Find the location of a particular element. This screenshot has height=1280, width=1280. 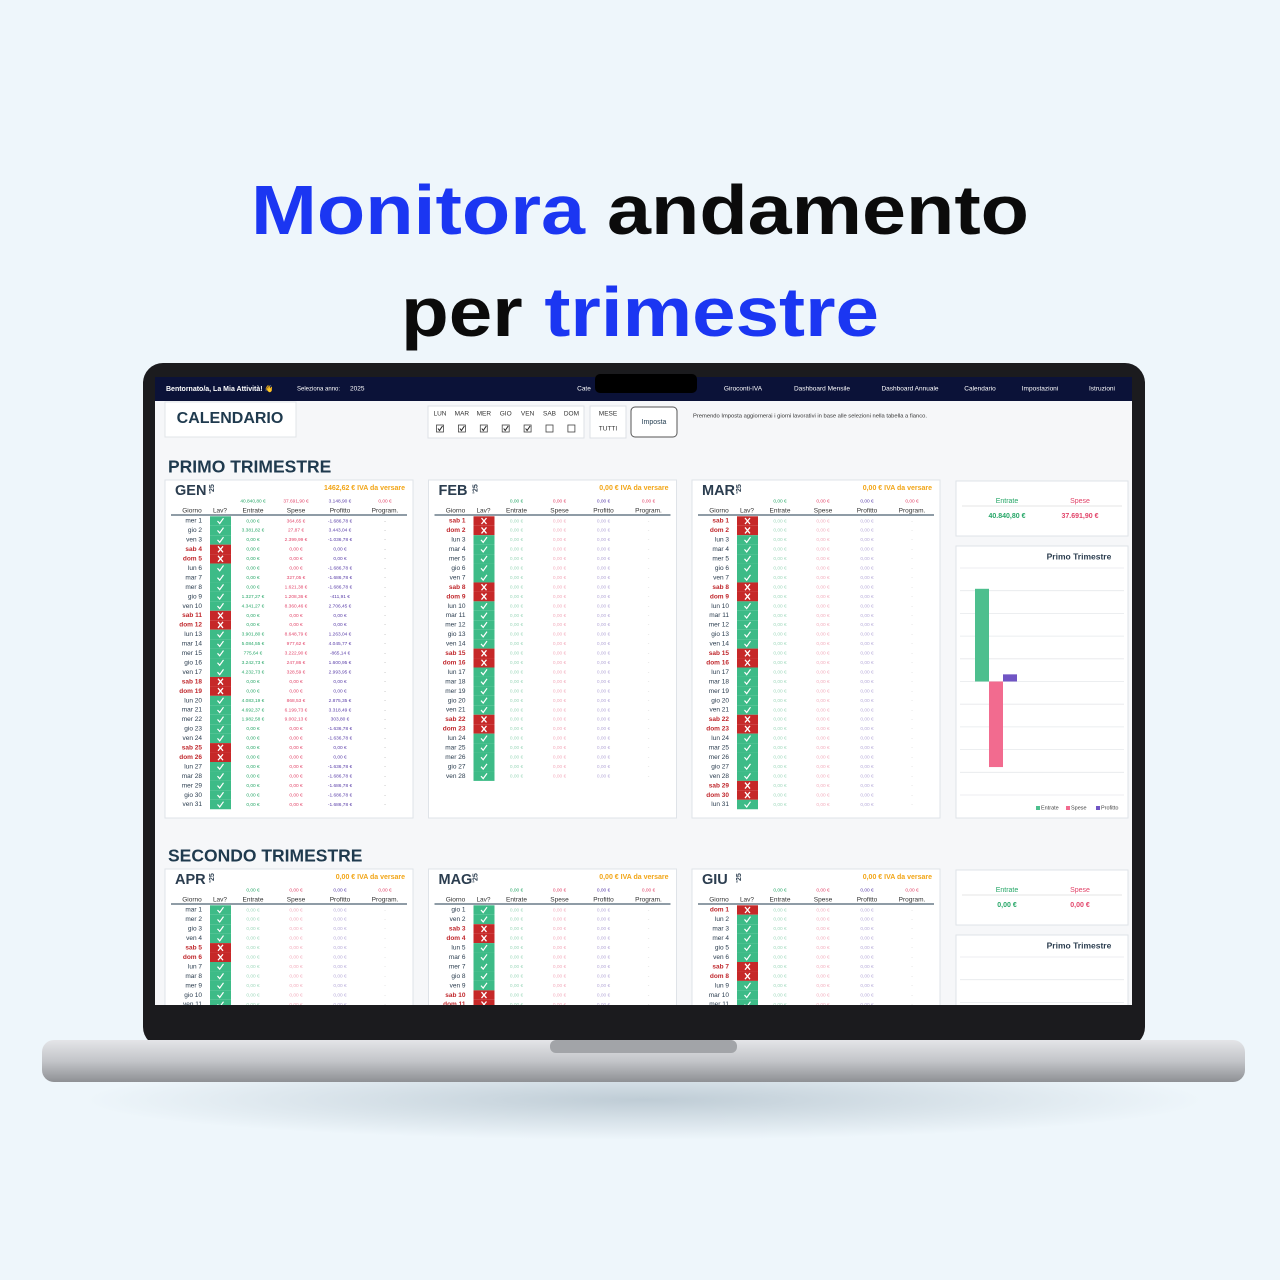

imposta-button is located at coordinates (654, 422).